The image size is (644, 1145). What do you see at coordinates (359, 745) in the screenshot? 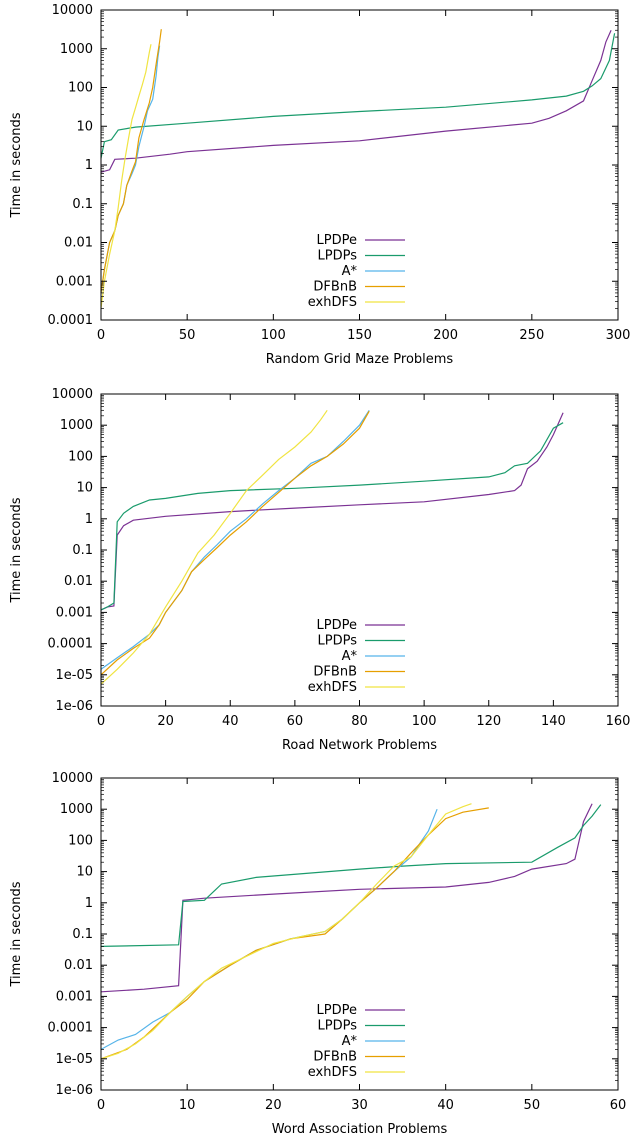
I see `x-axis-label: Road Network Problems` at bounding box center [359, 745].